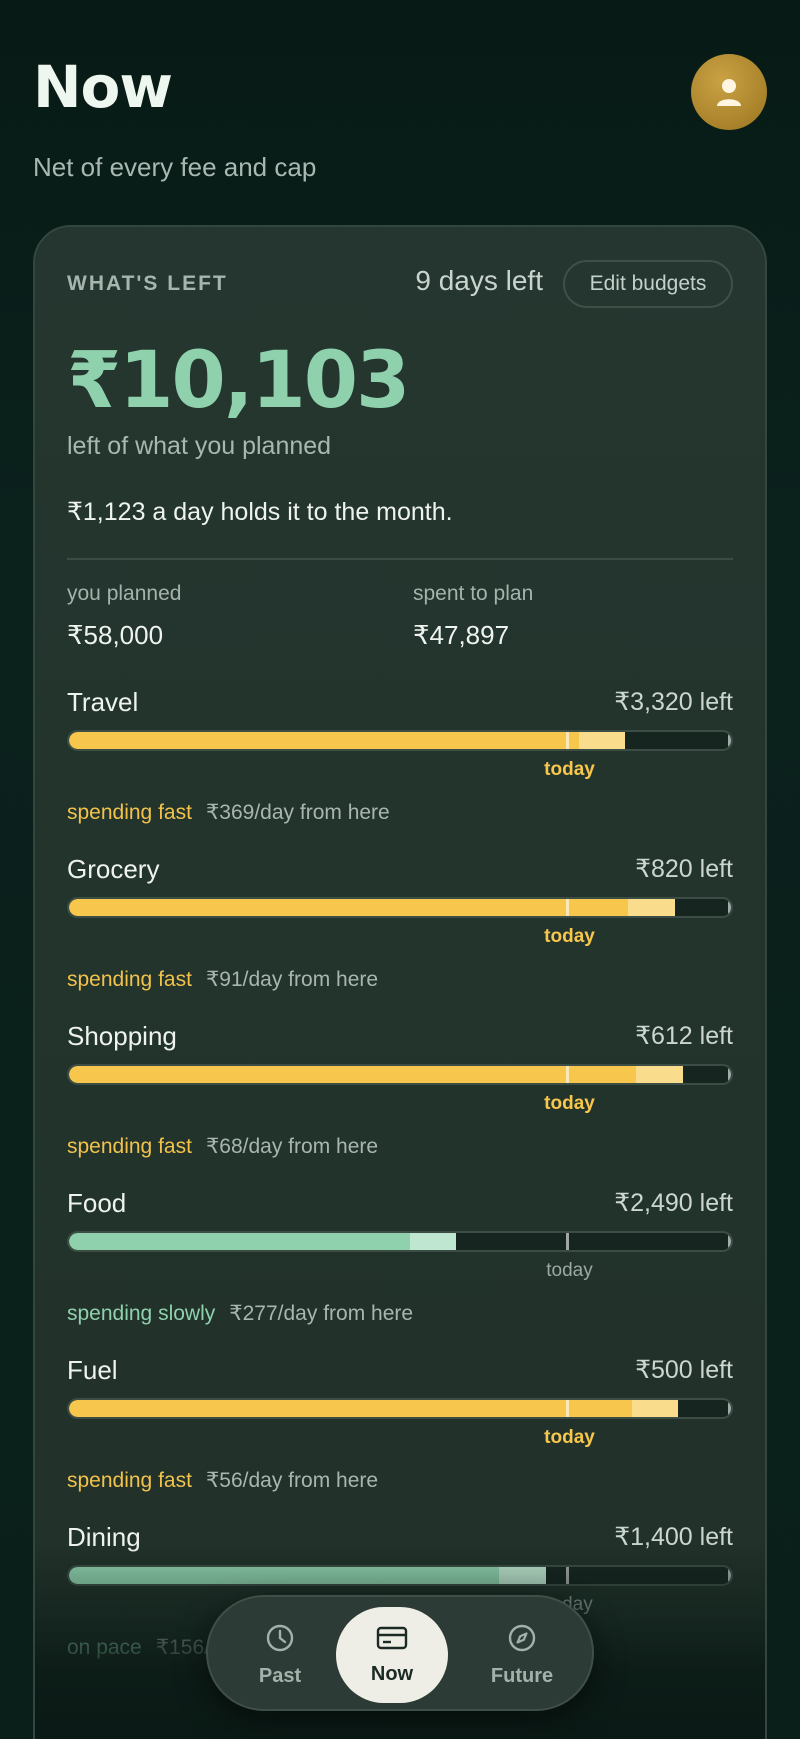 The height and width of the screenshot is (1739, 800). What do you see at coordinates (292, 1146) in the screenshot?
I see `daily-rate: ₹68/day from here` at bounding box center [292, 1146].